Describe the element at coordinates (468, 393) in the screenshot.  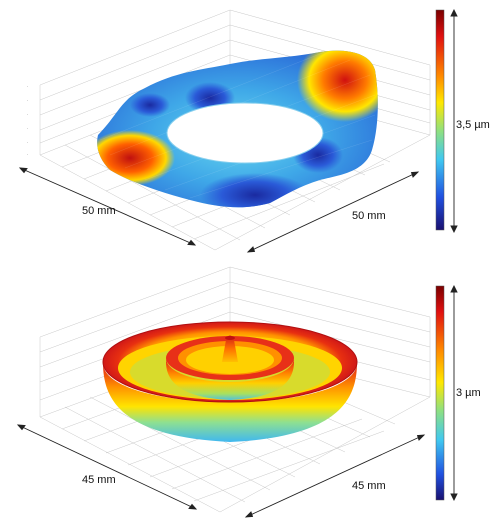
I see `colorbar-label-bottom: 3 µm` at that location.